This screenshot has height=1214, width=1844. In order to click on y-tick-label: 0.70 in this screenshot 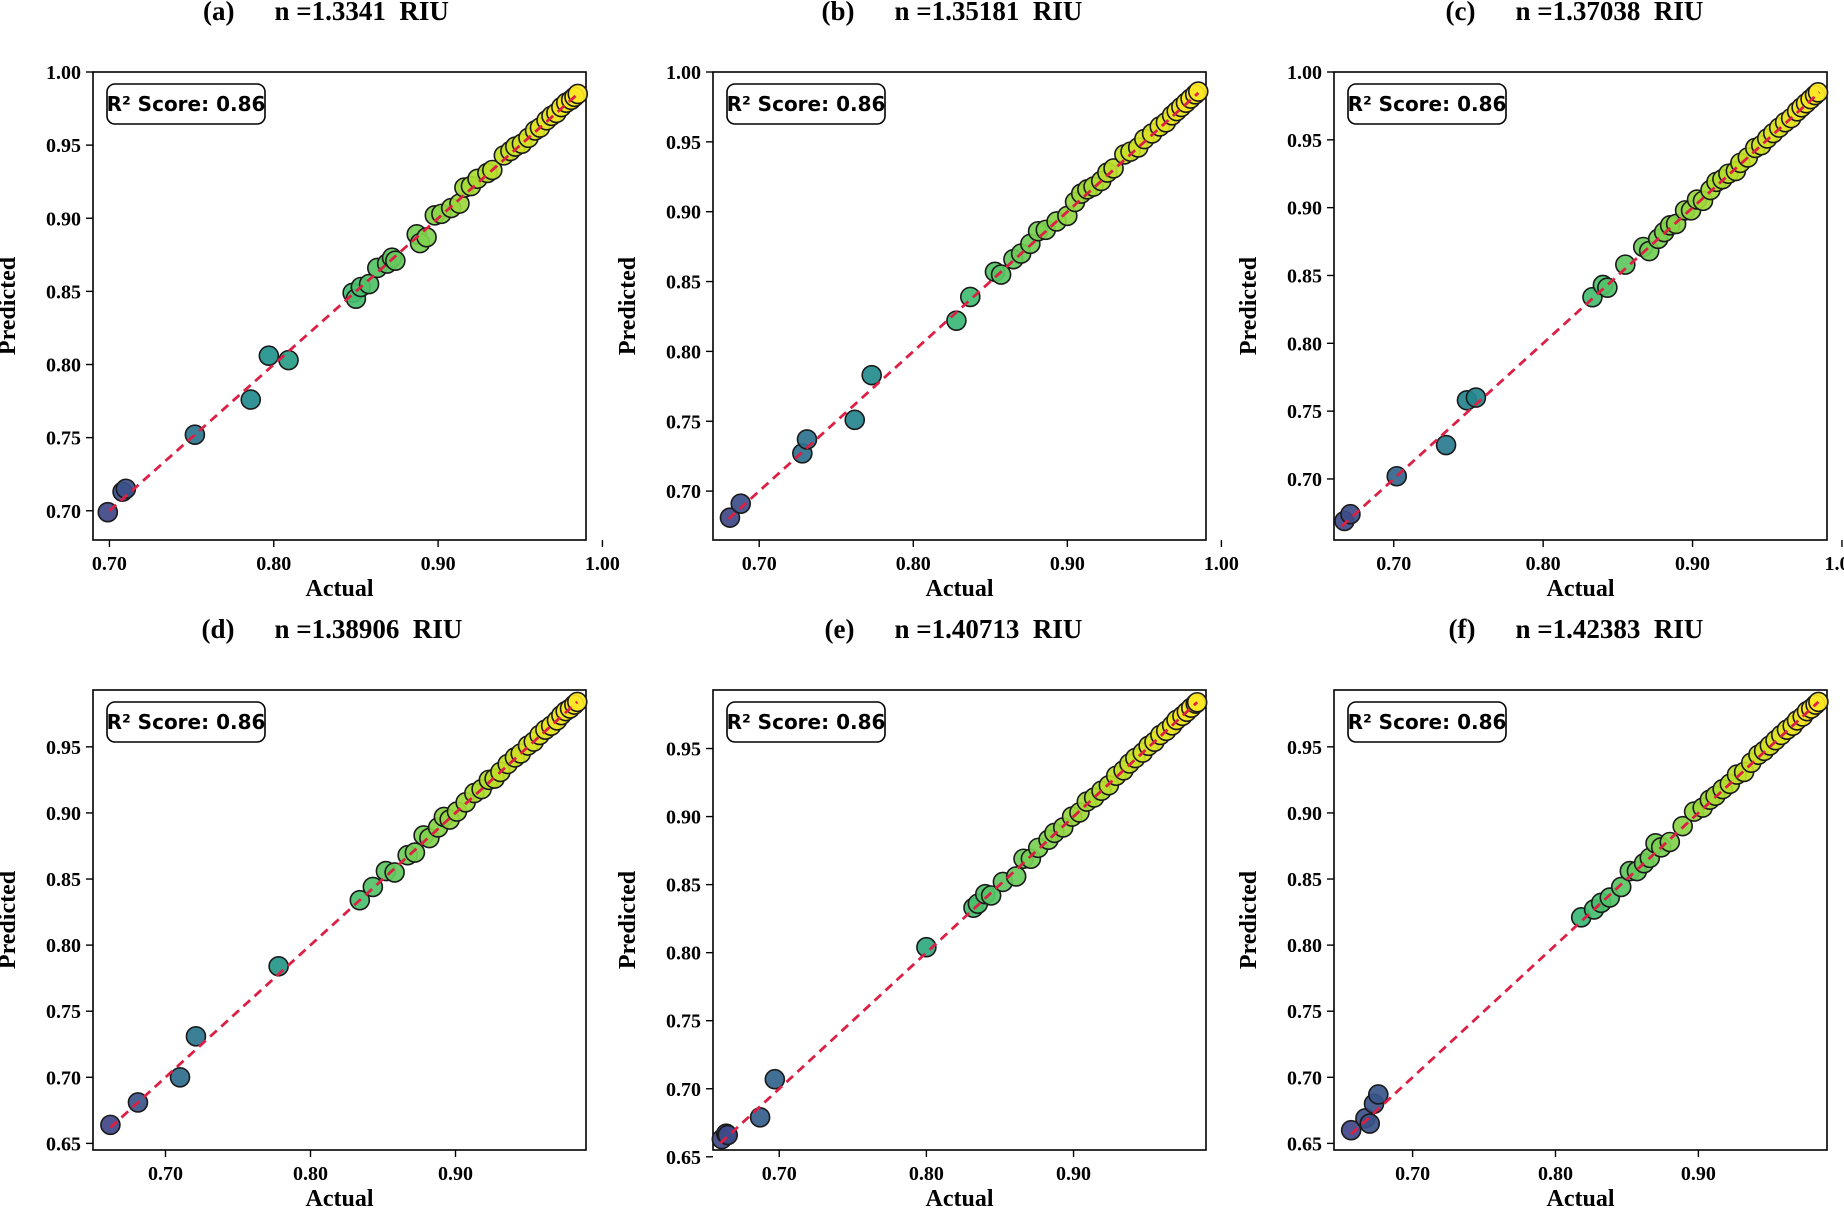, I will do `click(683, 1090)`.